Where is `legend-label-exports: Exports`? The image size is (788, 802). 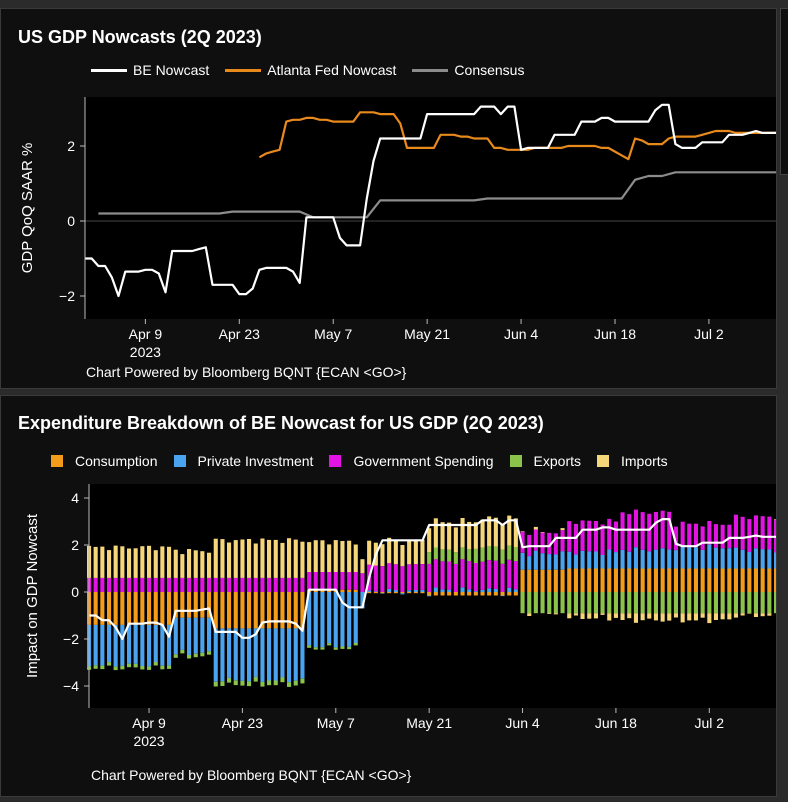 legend-label-exports: Exports is located at coordinates (557, 461).